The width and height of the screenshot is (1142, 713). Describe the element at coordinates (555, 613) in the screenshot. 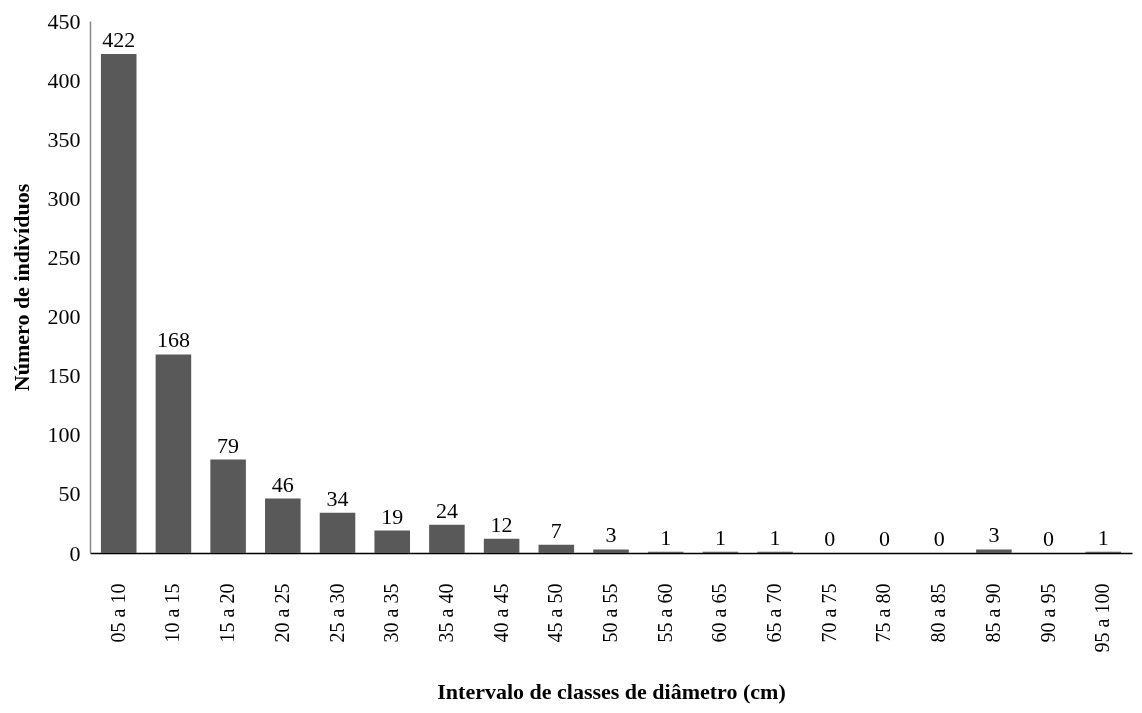

I see `x-tick-label: 45 a 50` at that location.